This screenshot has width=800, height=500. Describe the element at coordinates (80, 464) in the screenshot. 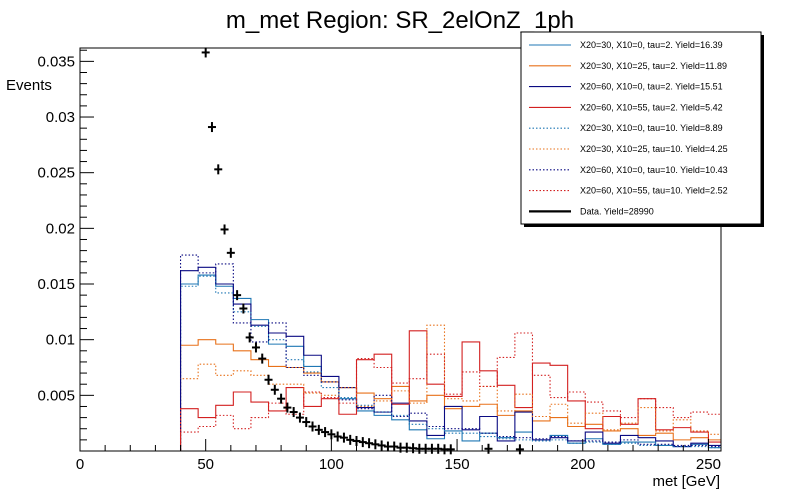

I see `x-tick-label: 0` at that location.